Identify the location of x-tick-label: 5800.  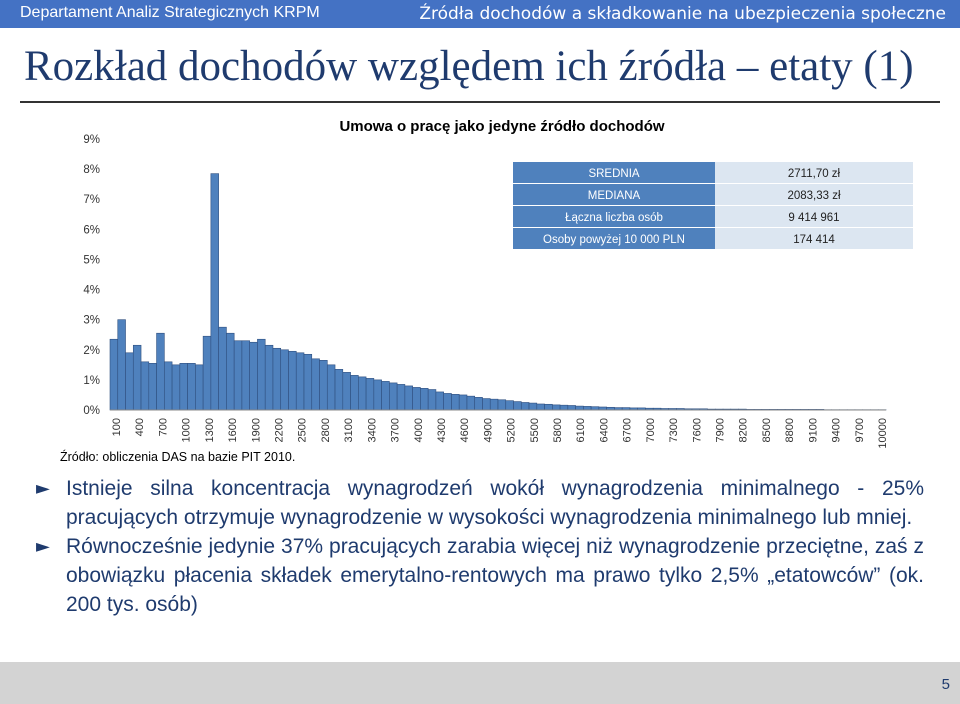
(558, 430).